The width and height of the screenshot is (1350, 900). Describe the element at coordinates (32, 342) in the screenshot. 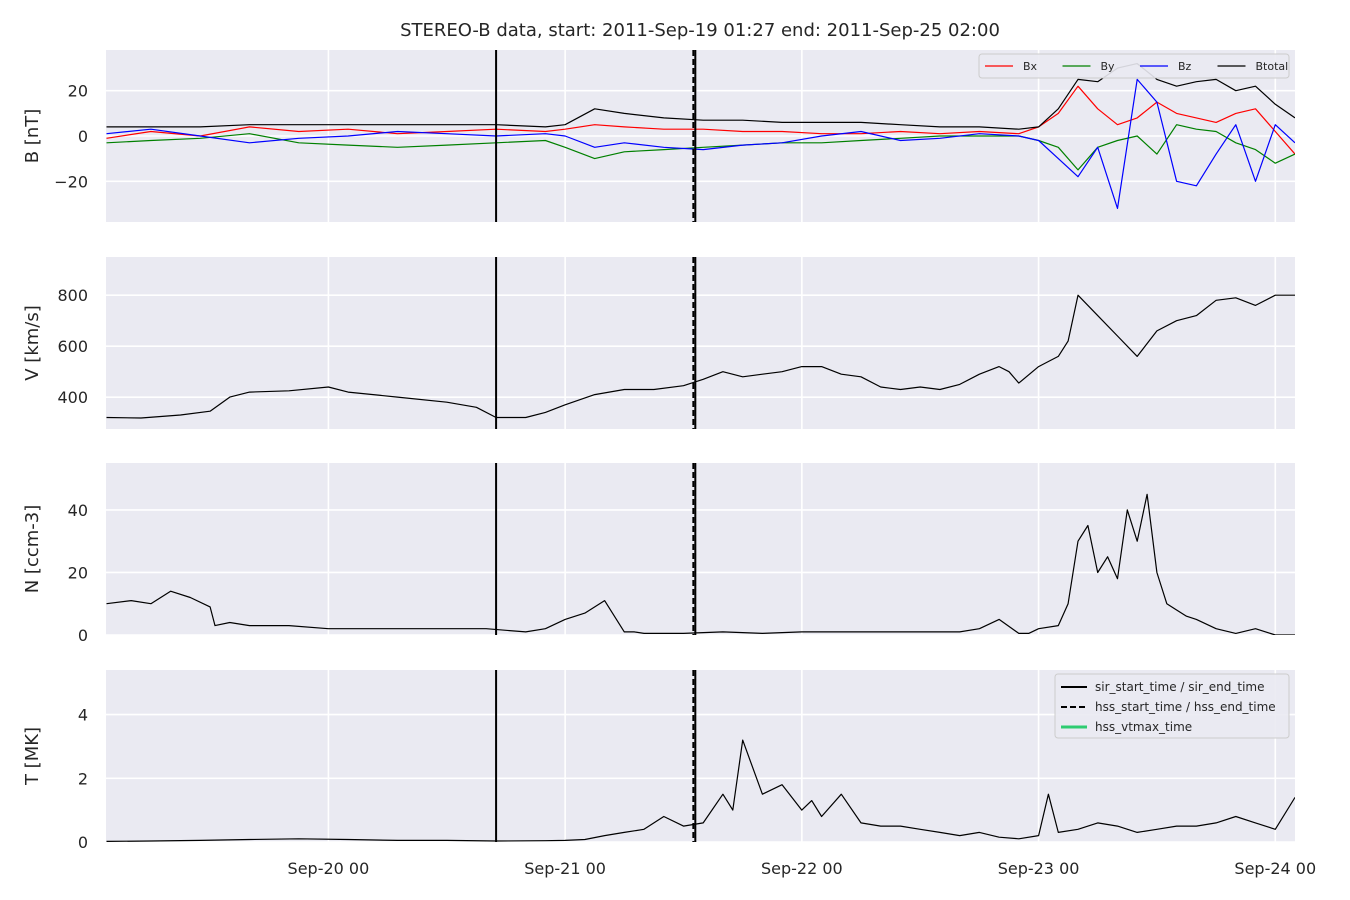

I see `velocity-y-axis-label: V [km/s]` at that location.